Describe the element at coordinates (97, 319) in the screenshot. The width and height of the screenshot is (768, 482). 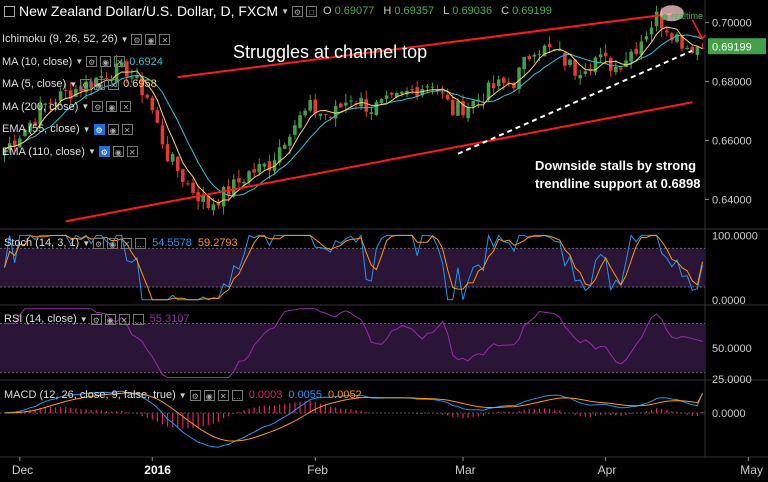
I see `rsi-title: RSI (14, close) ▼ ⚙ ◉ ✕… 55.3107` at that location.